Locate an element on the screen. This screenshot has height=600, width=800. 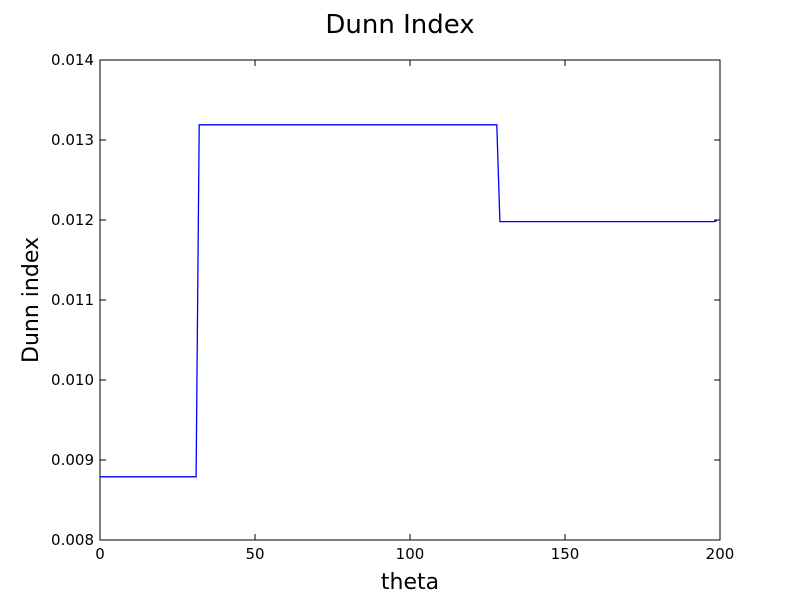
x-tick-label: 200 is located at coordinates (720, 554).